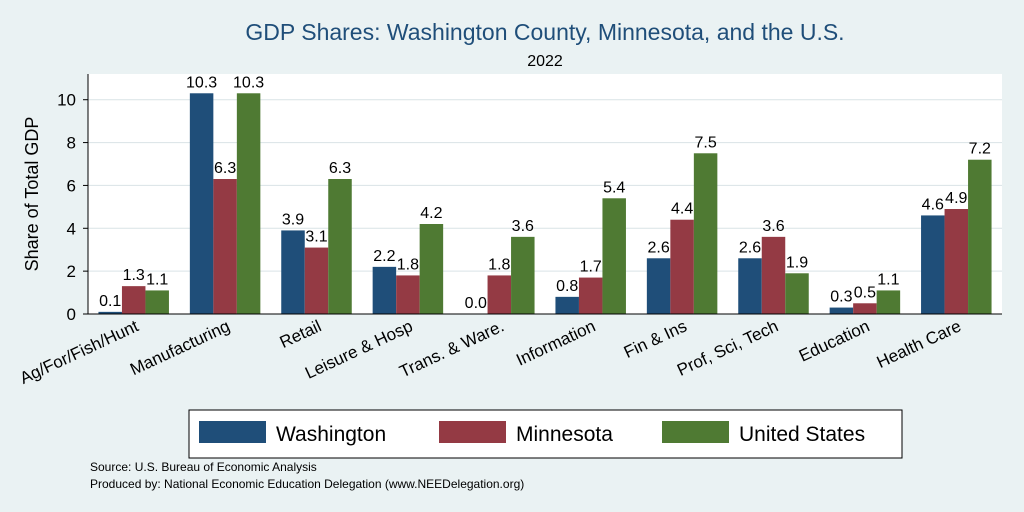 This screenshot has width=1024, height=512. What do you see at coordinates (980, 149) in the screenshot?
I see `data-label: 7.2` at bounding box center [980, 149].